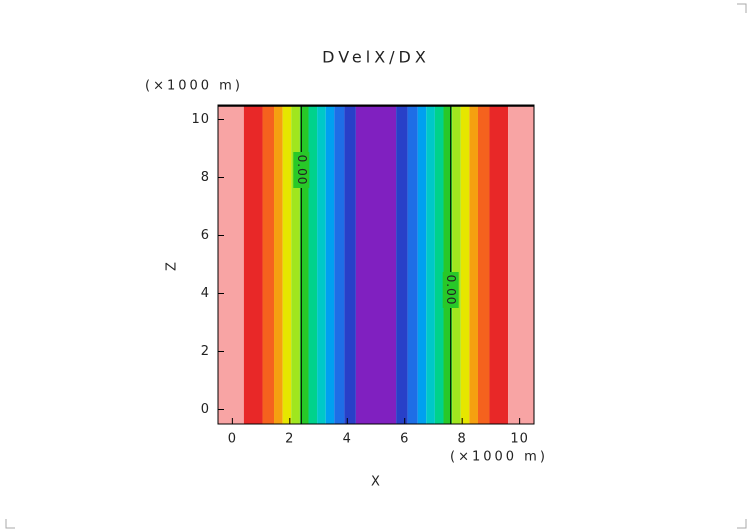 The width and height of the screenshot is (752, 532). Describe the element at coordinates (194, 86) in the screenshot. I see `y-unit: (×1000 m)` at that location.